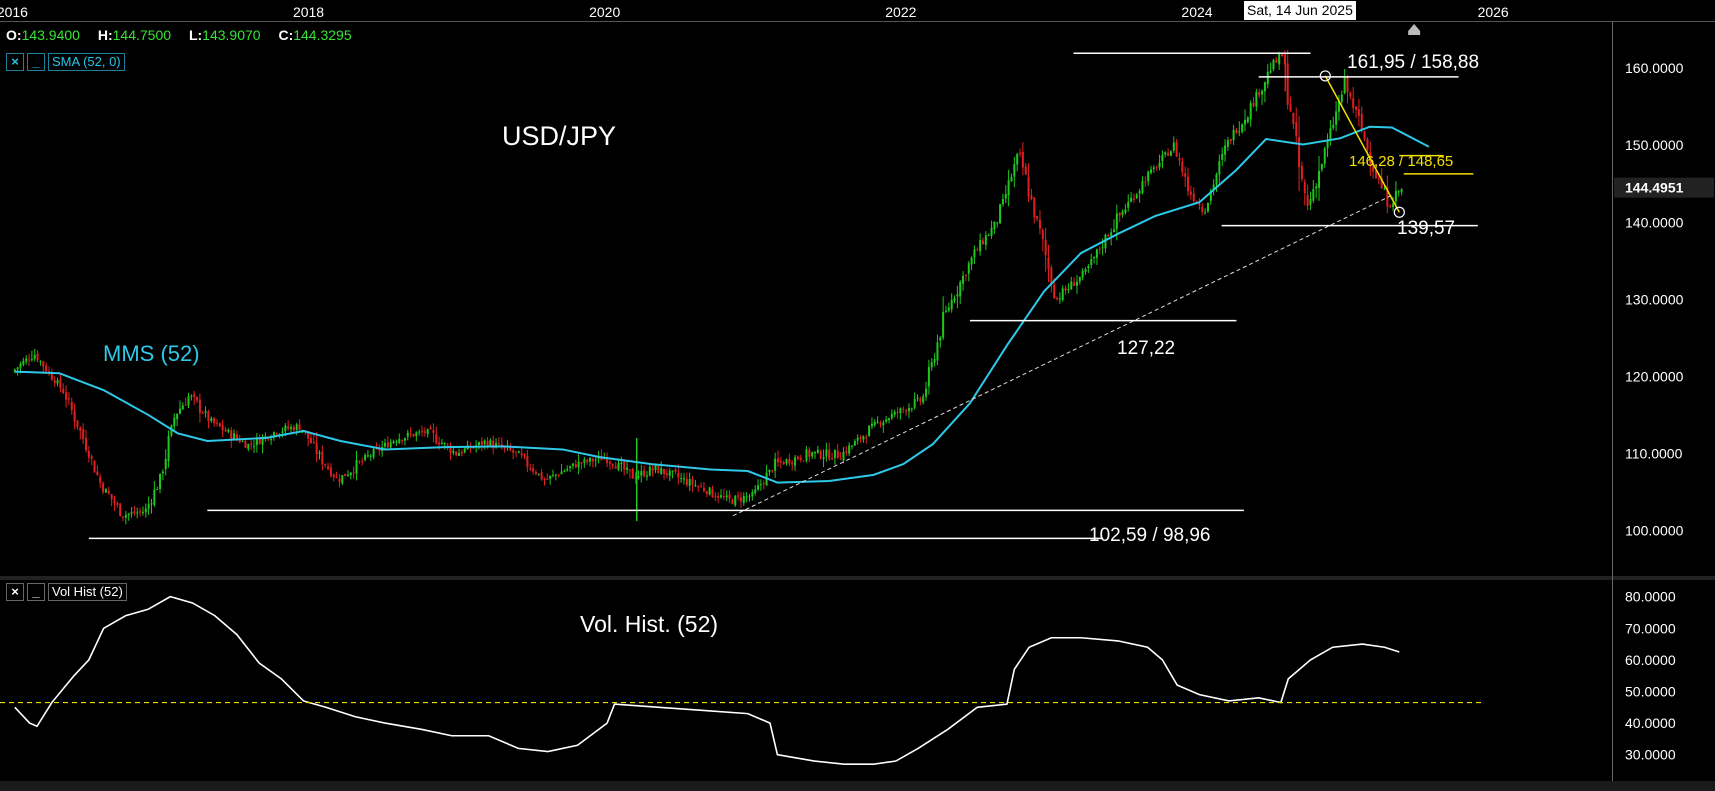 This screenshot has width=1715, height=791. Describe the element at coordinates (1650, 597) in the screenshot. I see `vol-y-tick-label: 80.0000` at that location.